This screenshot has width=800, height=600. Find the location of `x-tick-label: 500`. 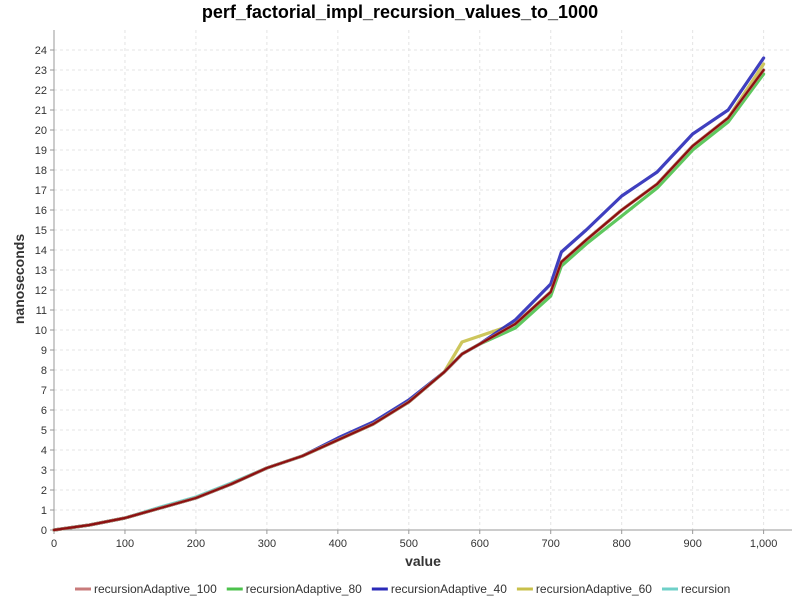

x-tick-label: 500 is located at coordinates (409, 544).